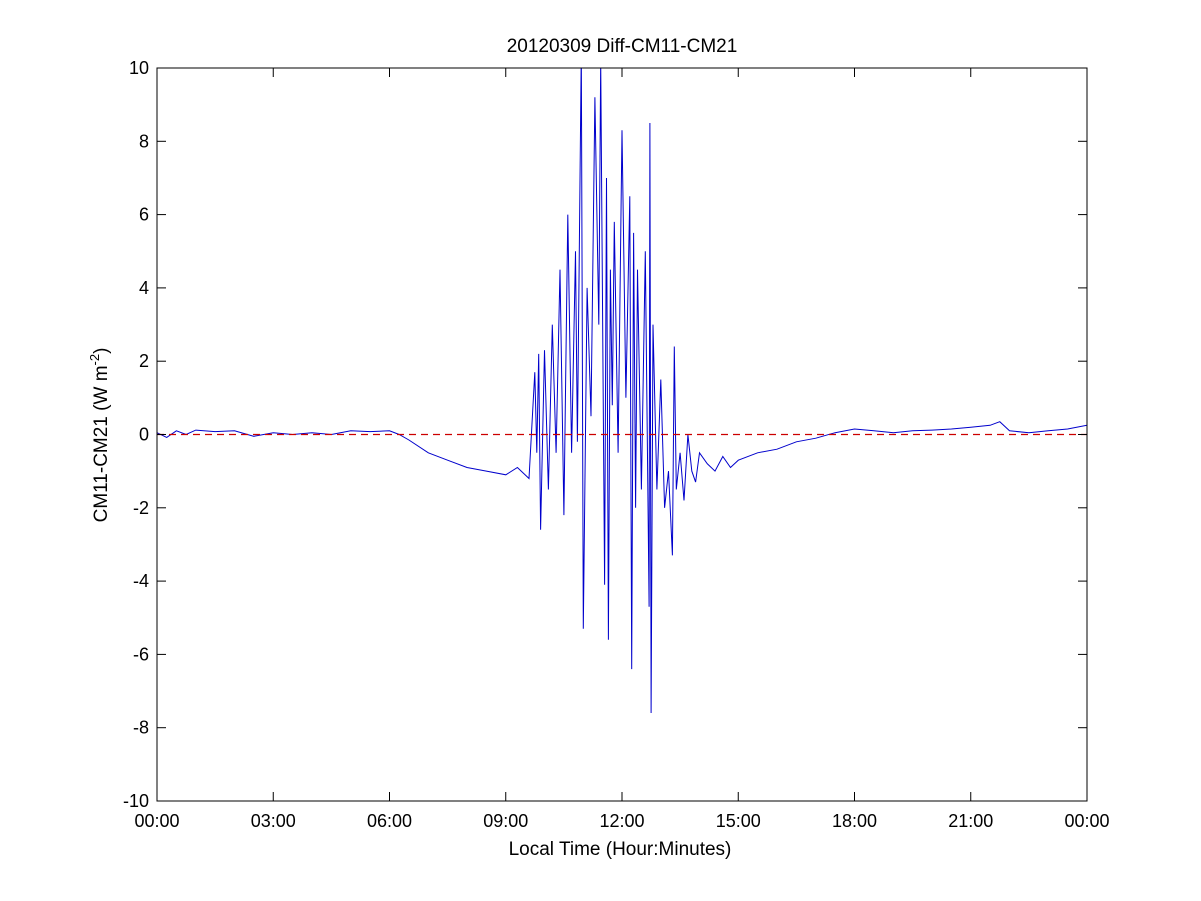 The height and width of the screenshot is (901, 1201). What do you see at coordinates (620, 849) in the screenshot?
I see `x-axis-title: Local Time (Hour:Minutes)` at bounding box center [620, 849].